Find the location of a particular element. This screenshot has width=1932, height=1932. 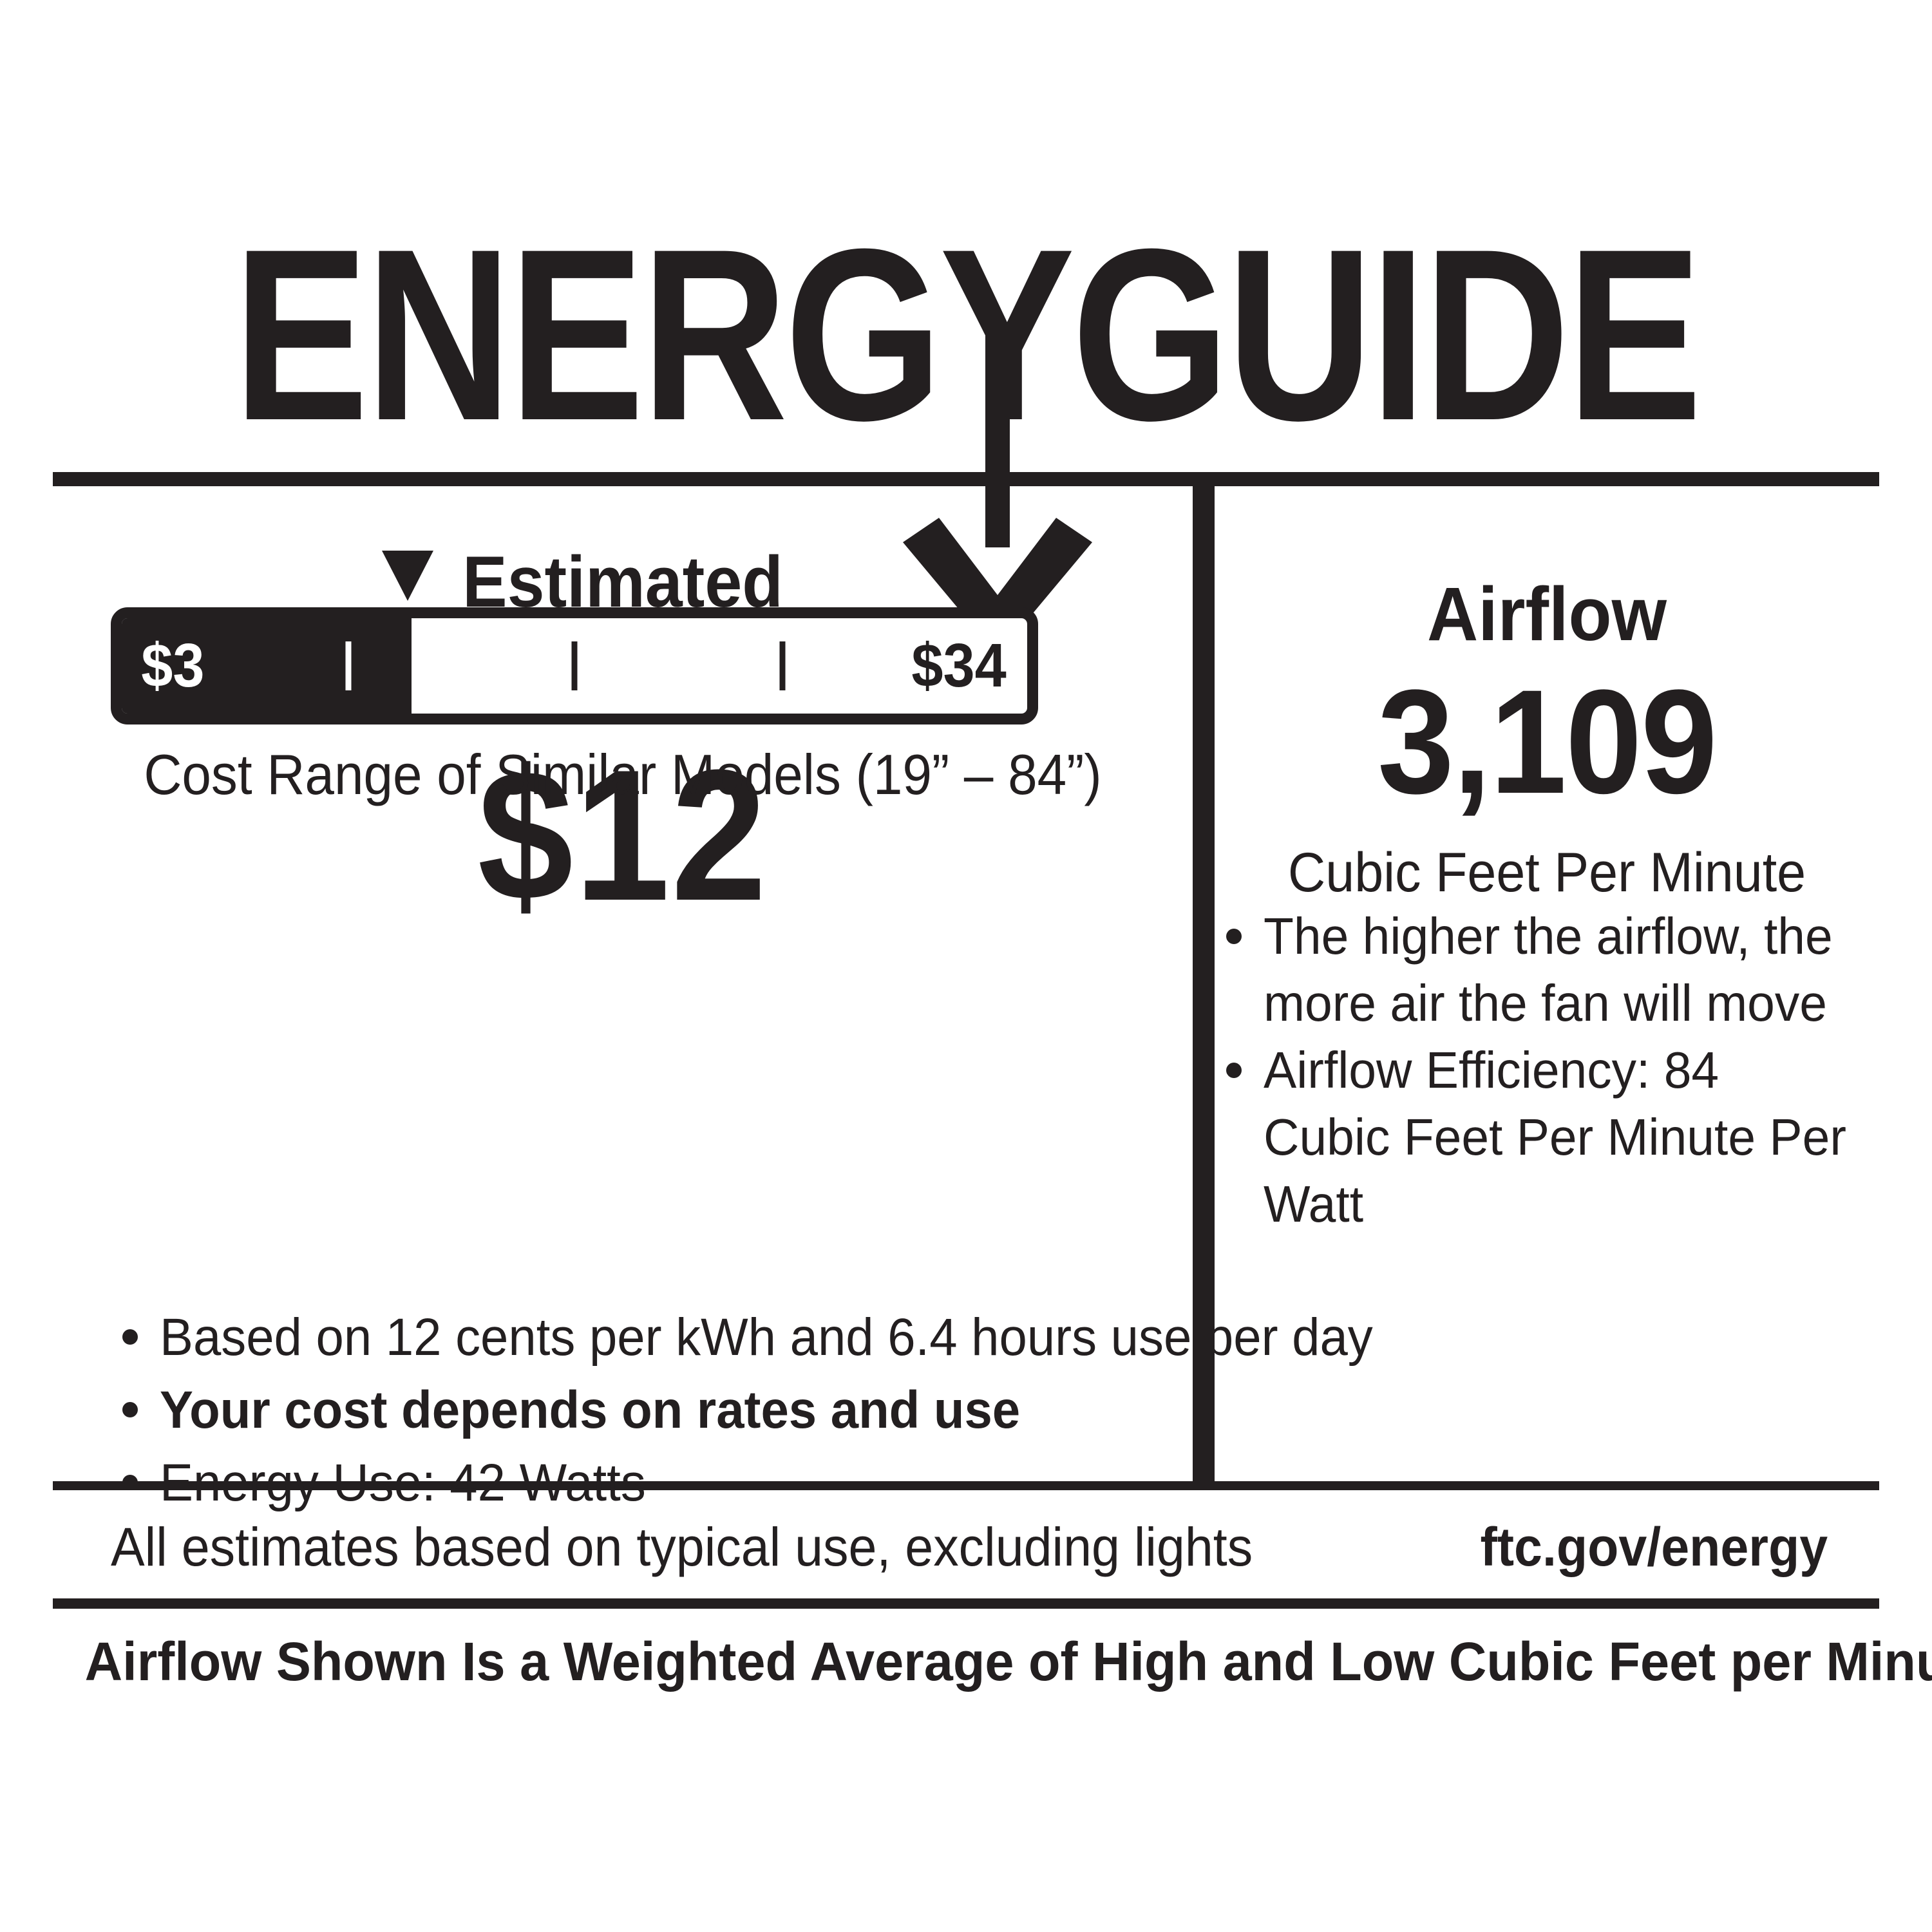

rule-bottom is located at coordinates (966, 1603).